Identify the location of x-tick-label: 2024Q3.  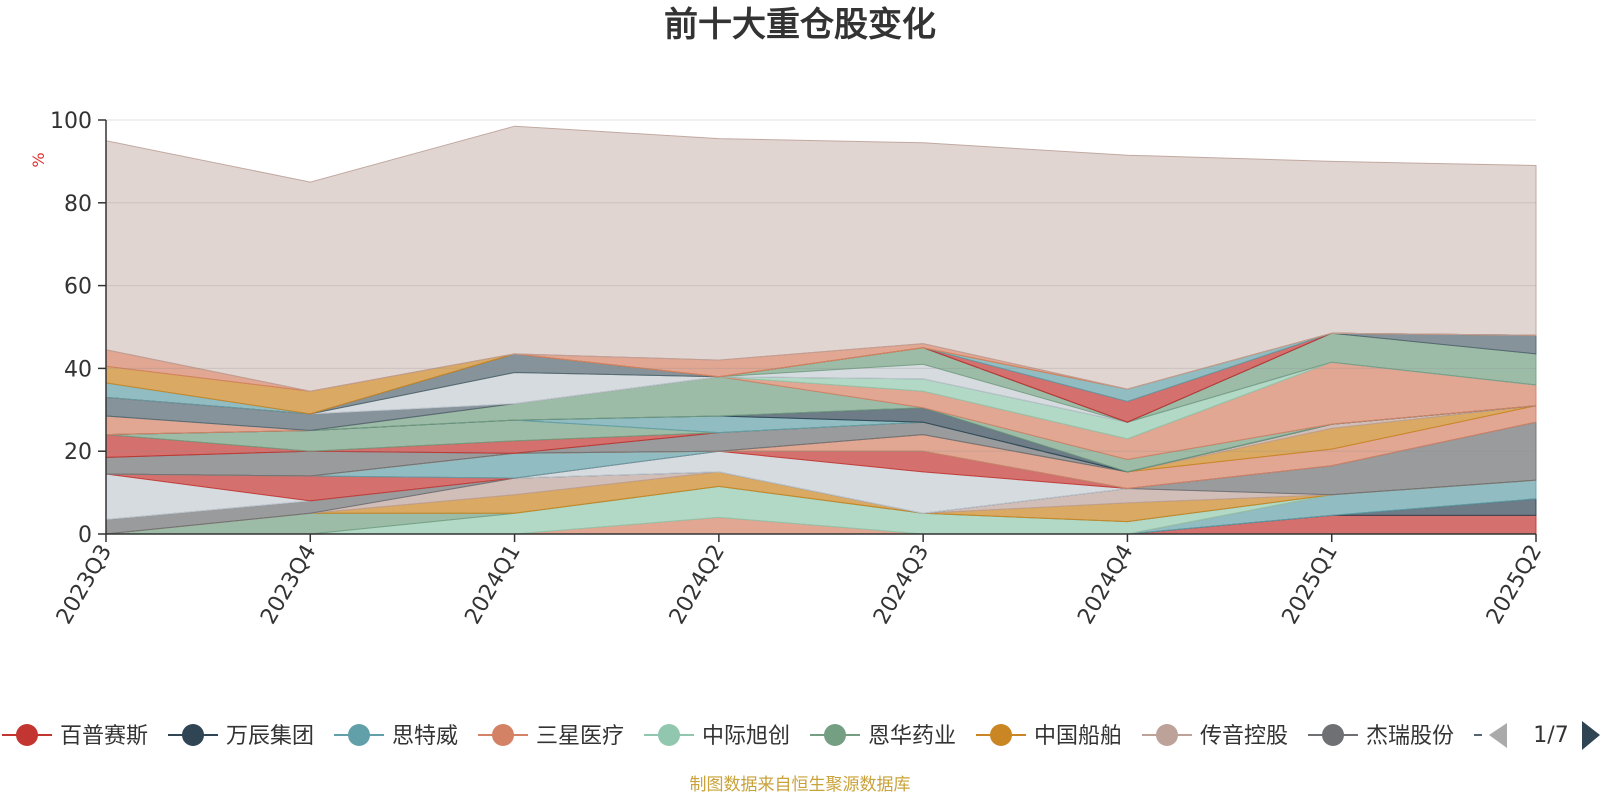
(901, 585).